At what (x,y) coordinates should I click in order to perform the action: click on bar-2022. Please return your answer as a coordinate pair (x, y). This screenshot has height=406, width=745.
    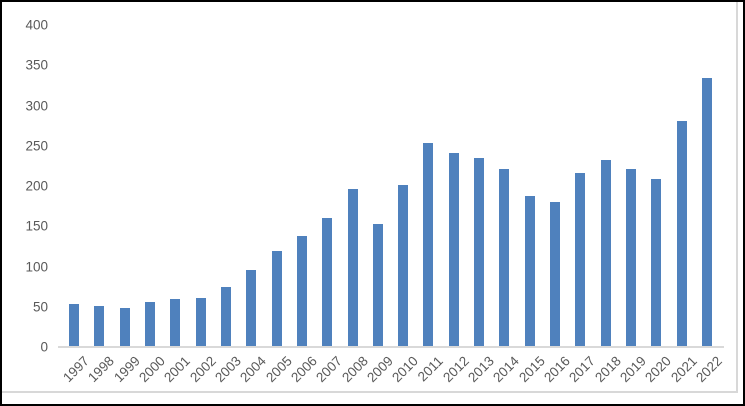
    Looking at the image, I should click on (707, 212).